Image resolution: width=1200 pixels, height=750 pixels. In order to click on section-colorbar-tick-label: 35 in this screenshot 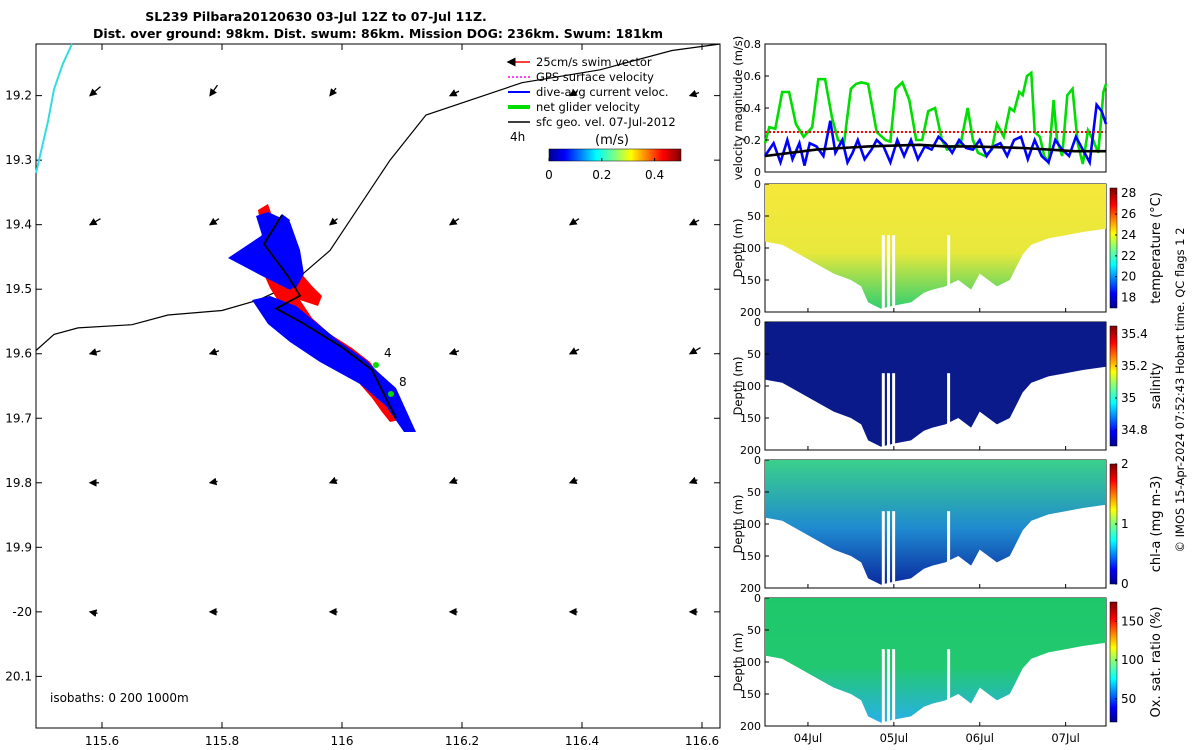, I will do `click(1128, 398)`.